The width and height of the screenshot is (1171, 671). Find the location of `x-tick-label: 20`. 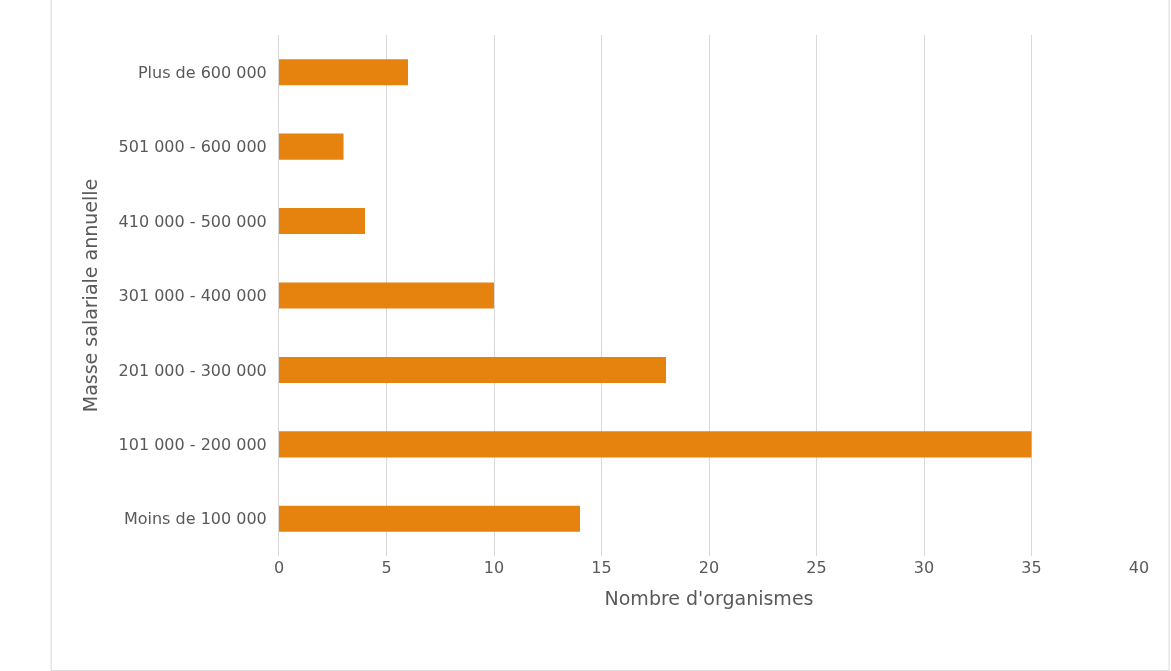

x-tick-label: 20 is located at coordinates (709, 567).